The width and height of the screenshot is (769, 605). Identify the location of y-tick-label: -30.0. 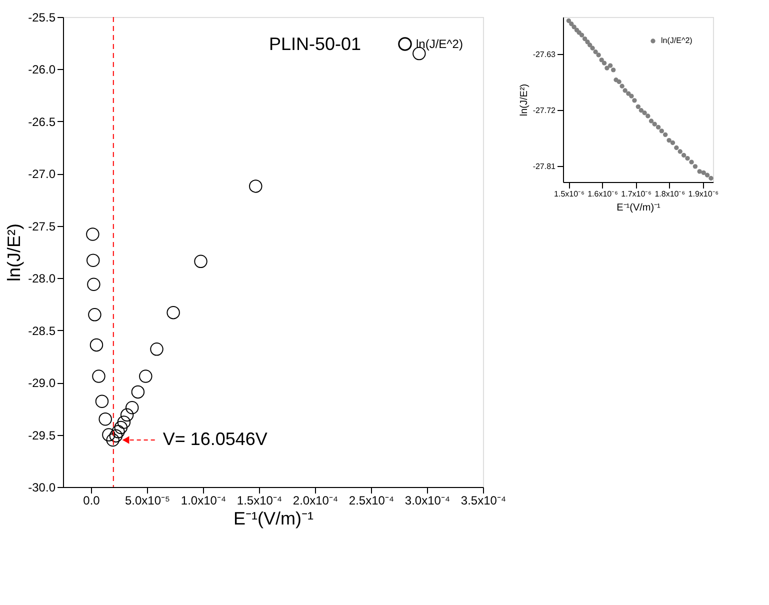
(42, 487).